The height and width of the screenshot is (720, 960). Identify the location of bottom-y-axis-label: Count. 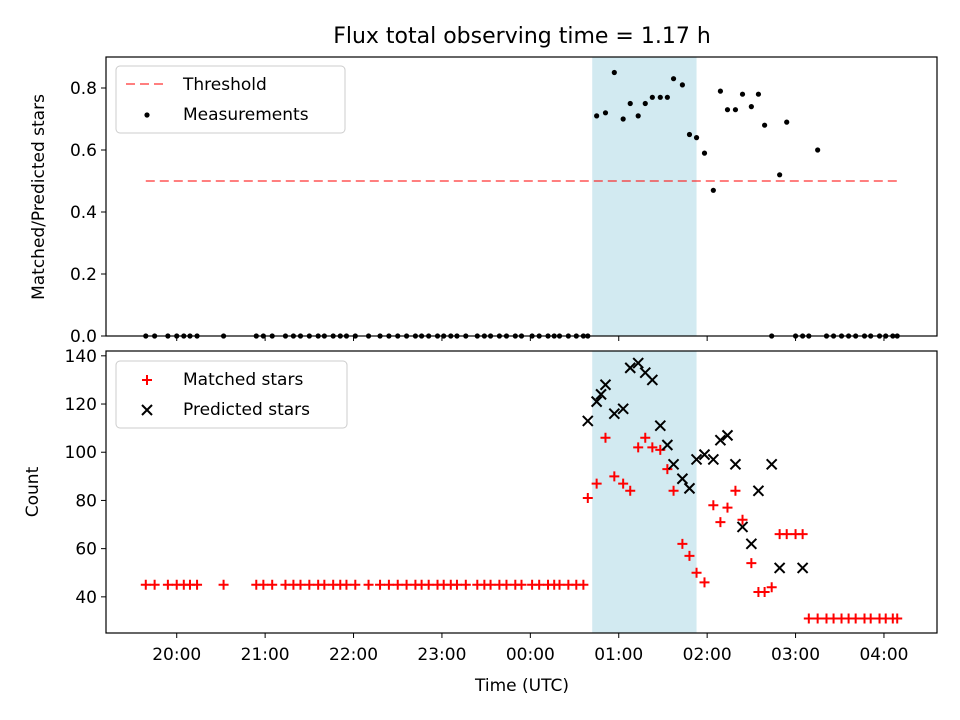
(33, 491).